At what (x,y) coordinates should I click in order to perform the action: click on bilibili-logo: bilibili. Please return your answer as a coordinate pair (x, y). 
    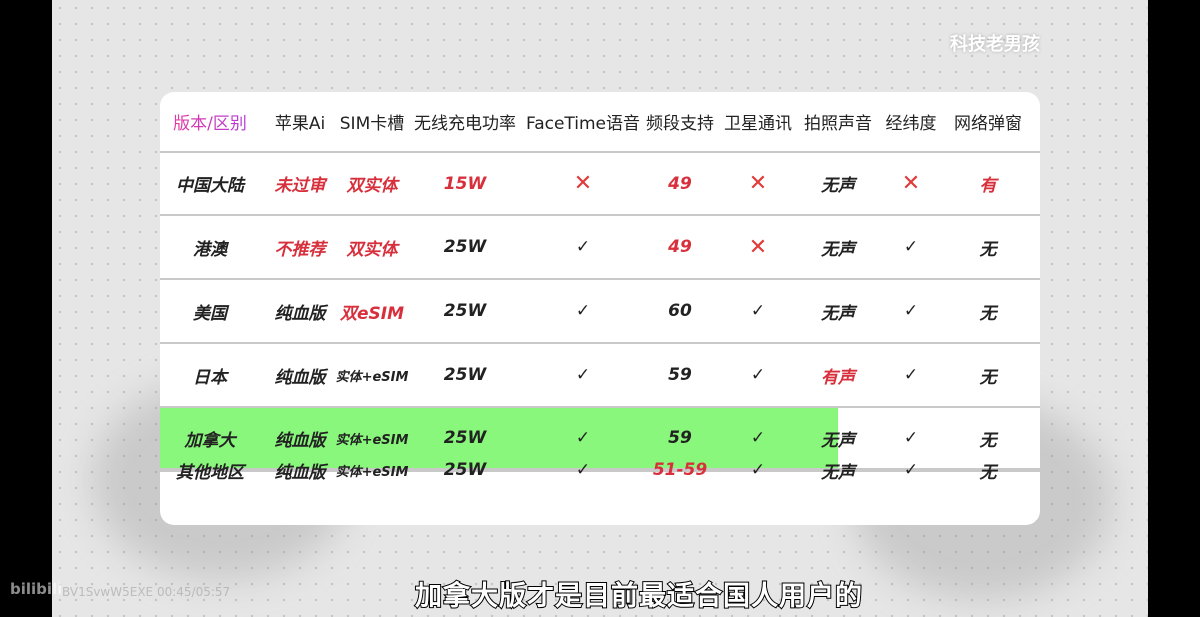
    Looking at the image, I should click on (36, 589).